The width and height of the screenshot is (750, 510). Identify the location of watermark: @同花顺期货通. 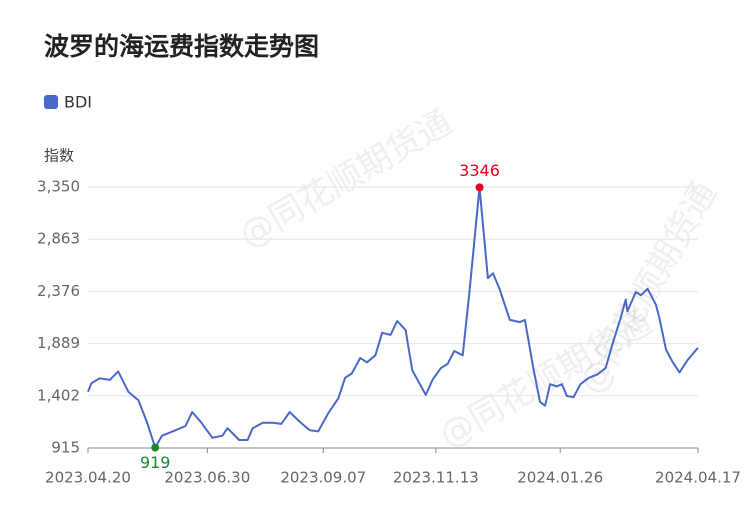
(346, 179).